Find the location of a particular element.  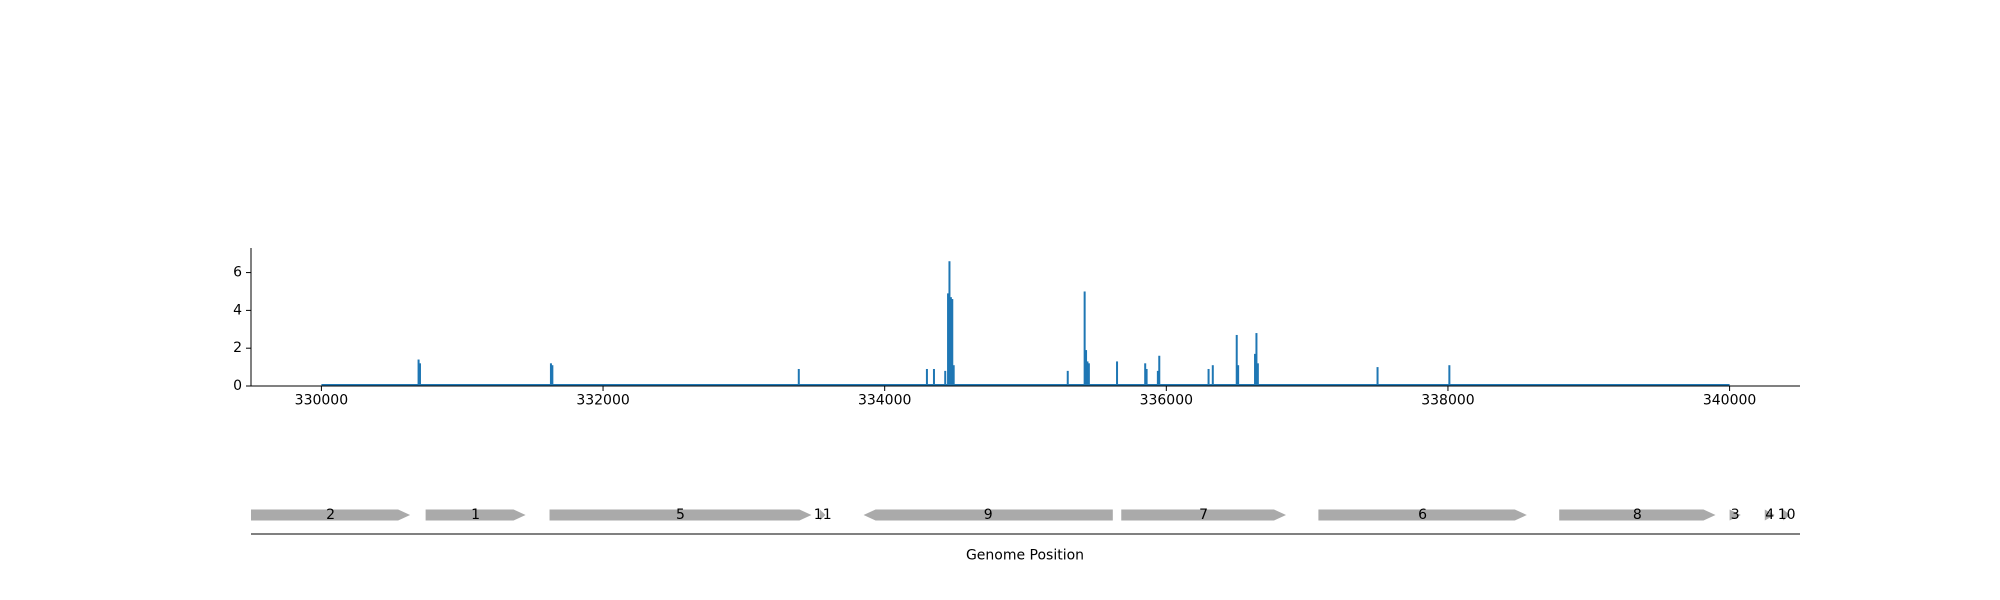

y-tick-label: 4 is located at coordinates (237, 310).